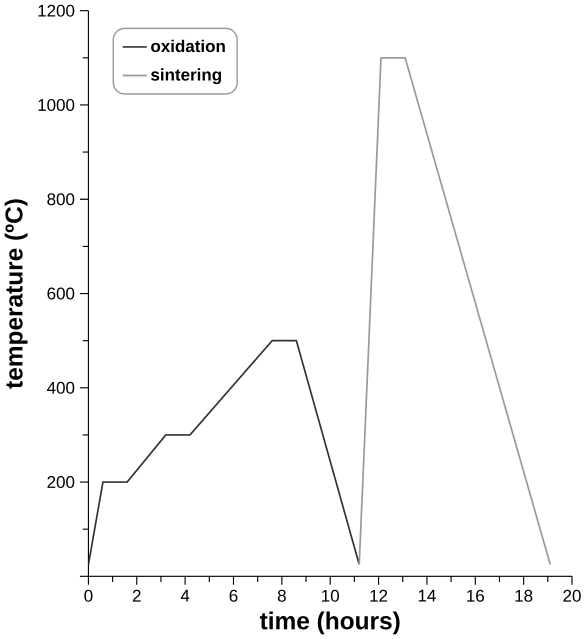 This screenshot has width=586, height=639. Describe the element at coordinates (56, 104) in the screenshot. I see `y-tick-label: 1000` at that location.